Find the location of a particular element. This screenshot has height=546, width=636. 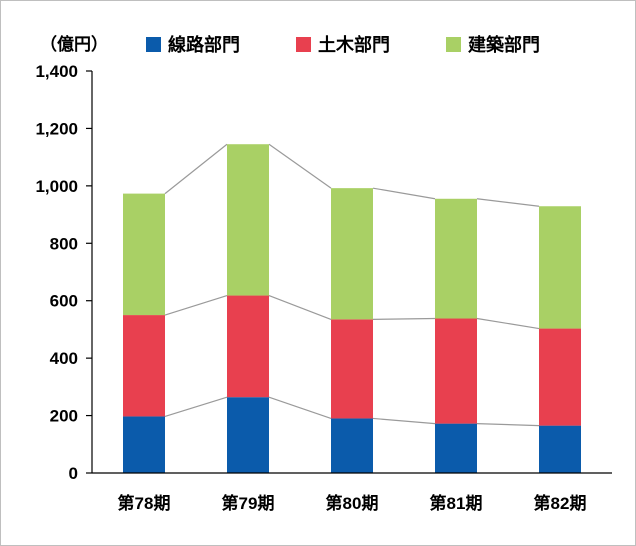

legend-label: 土木部門 is located at coordinates (354, 44).